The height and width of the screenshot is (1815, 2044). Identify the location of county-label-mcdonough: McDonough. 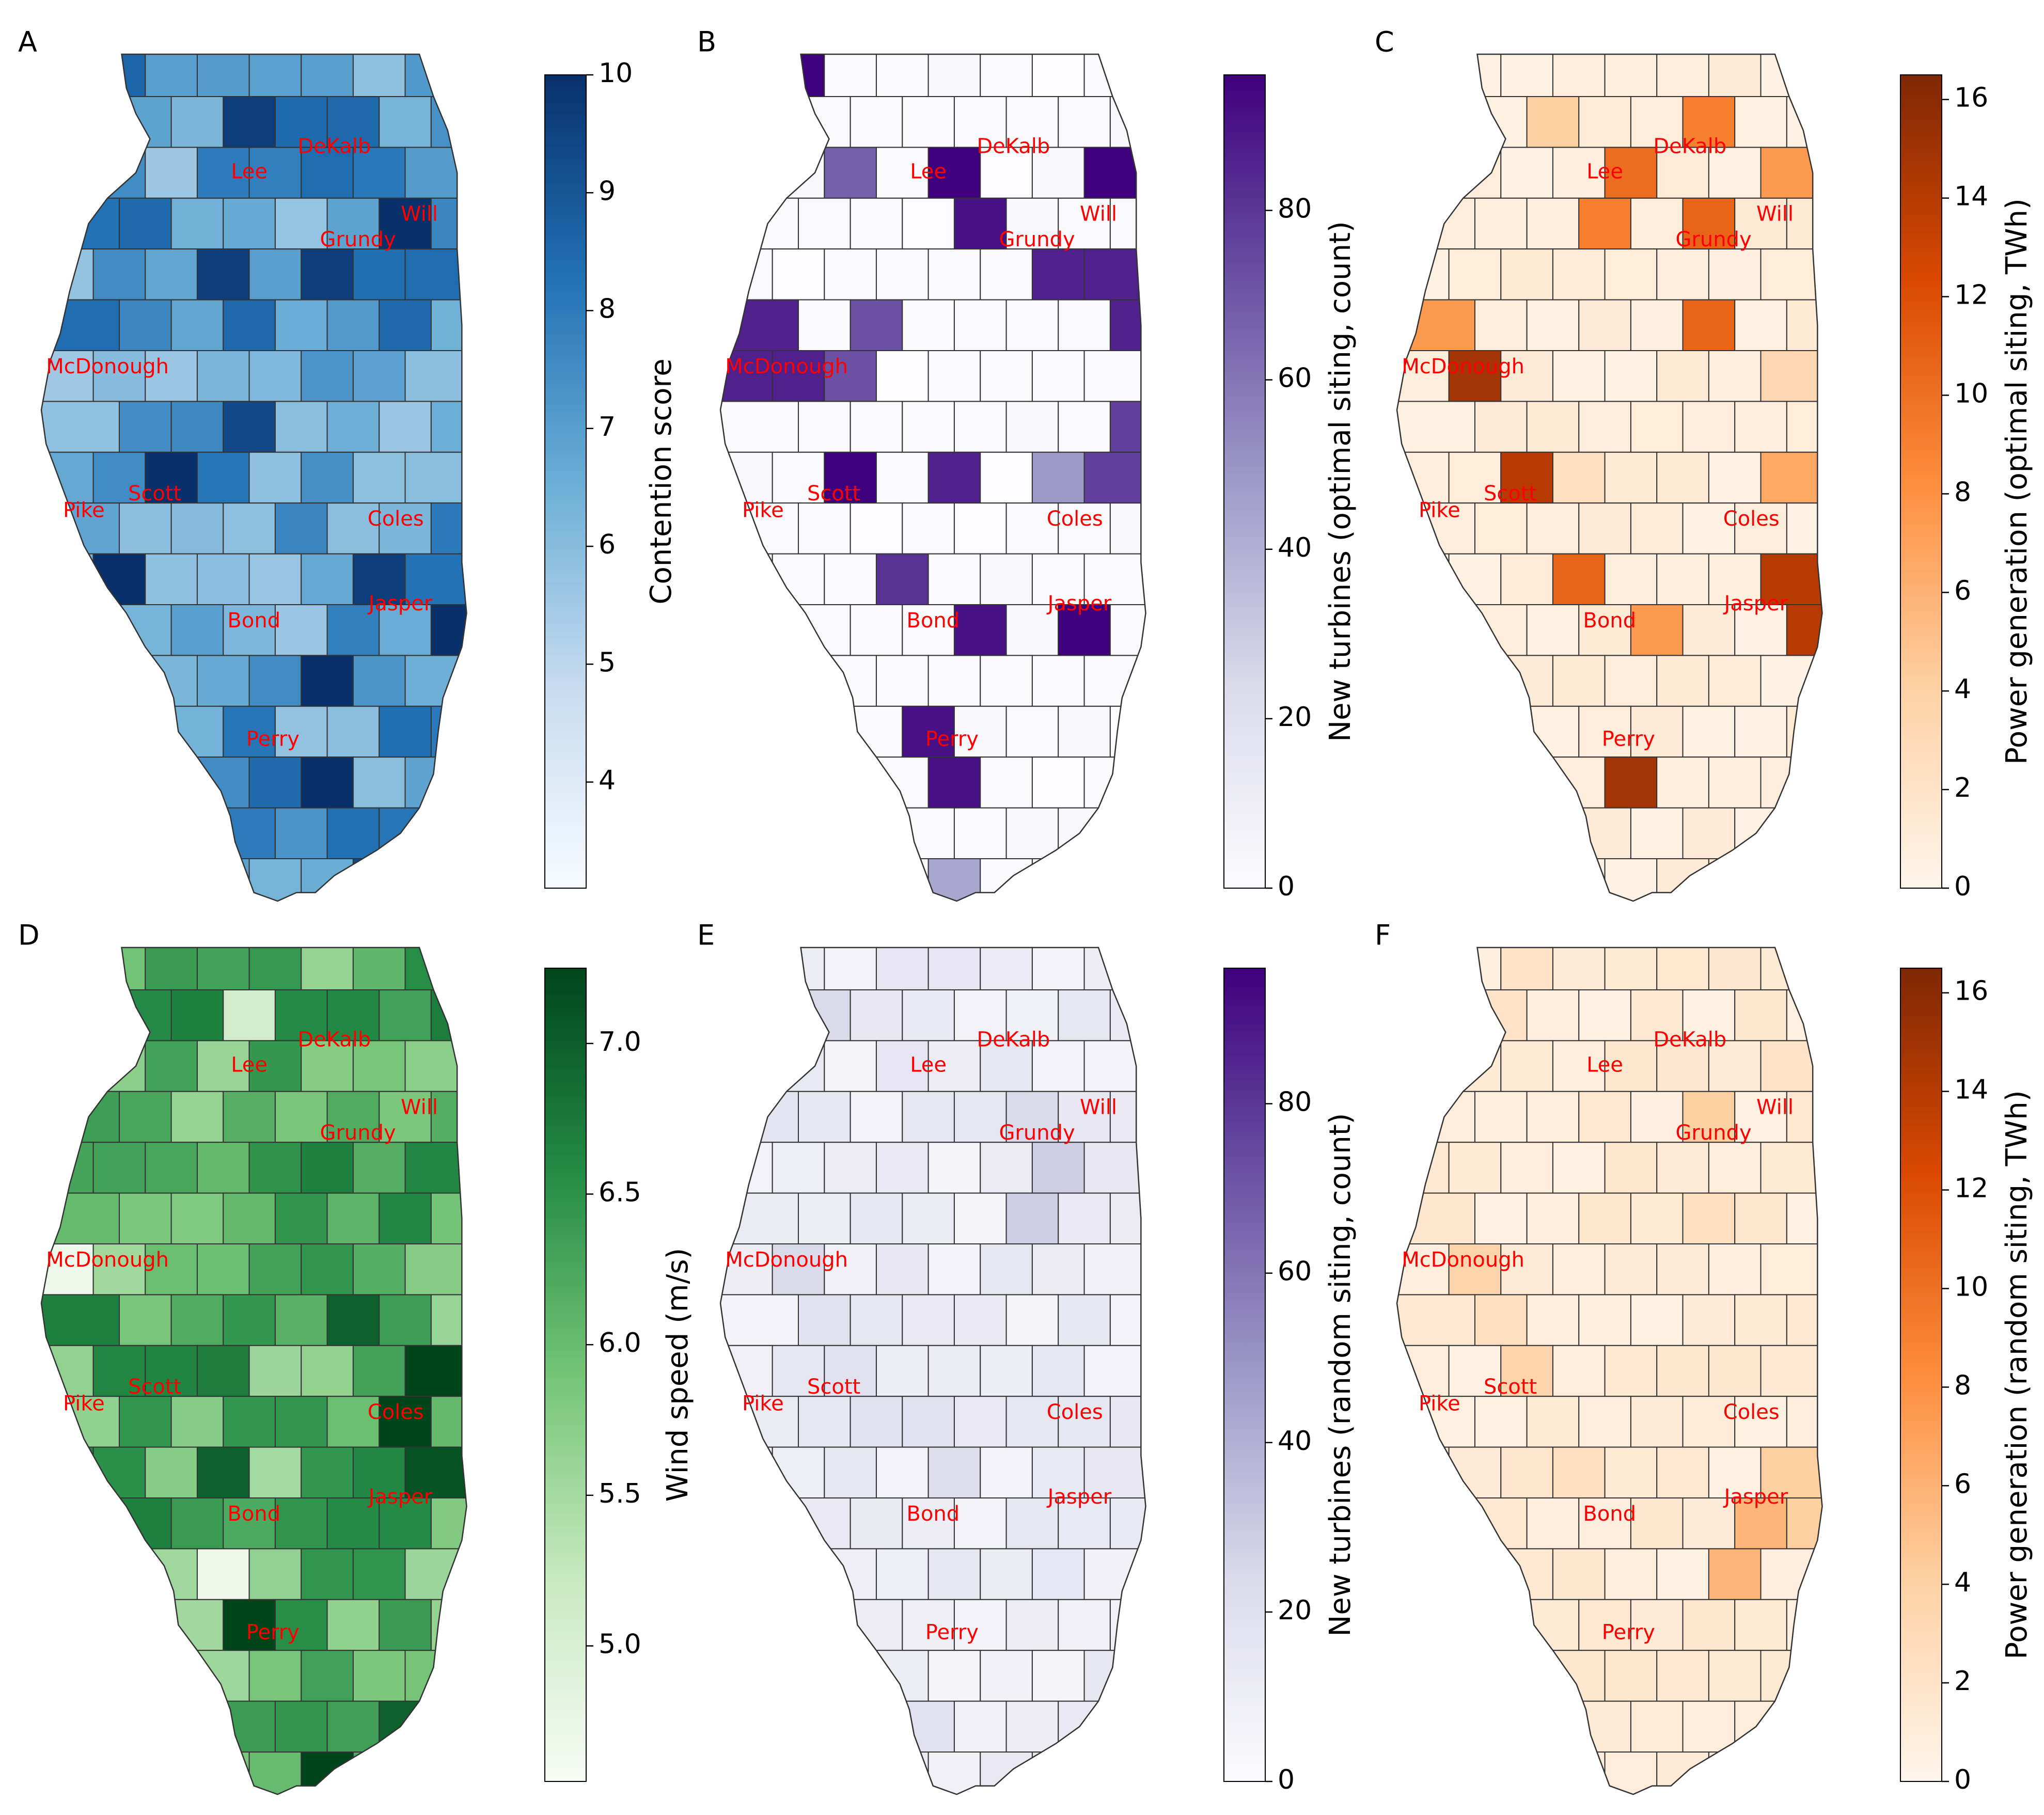
(786, 1260).